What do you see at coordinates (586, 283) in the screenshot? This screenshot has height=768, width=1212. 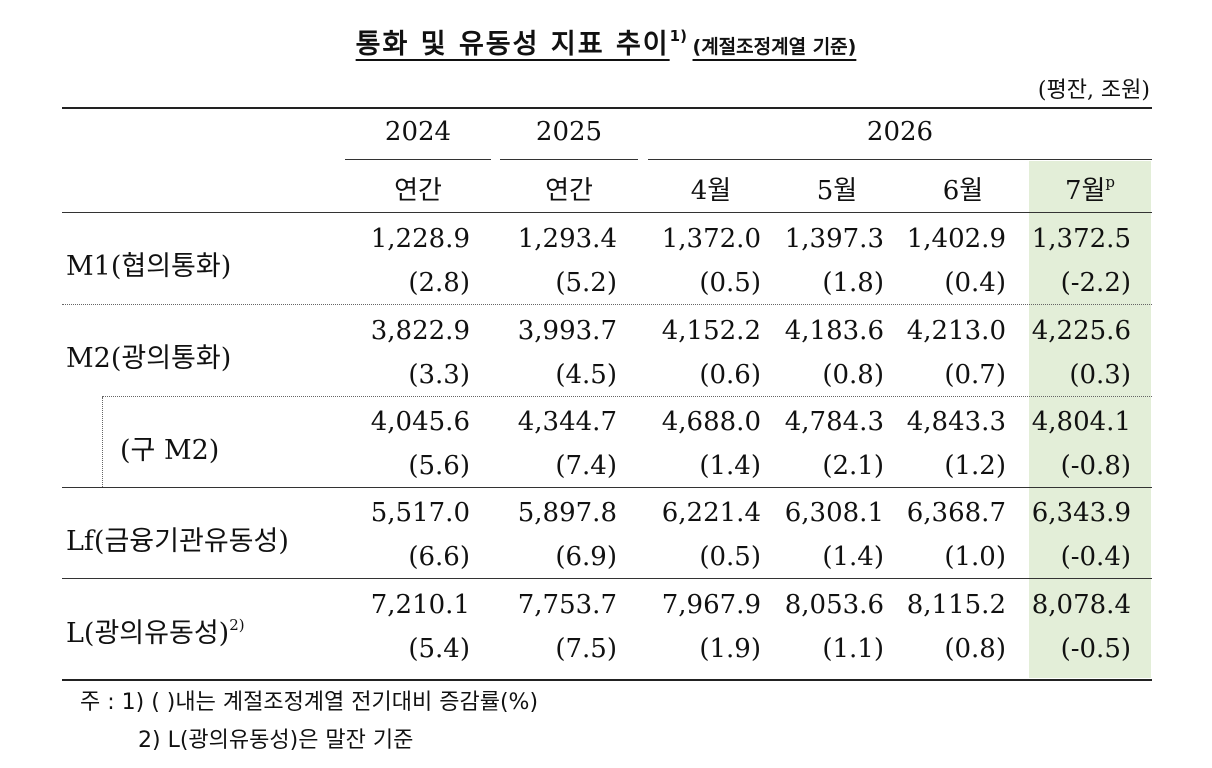 I see `table-cell-change: (5.2)` at bounding box center [586, 283].